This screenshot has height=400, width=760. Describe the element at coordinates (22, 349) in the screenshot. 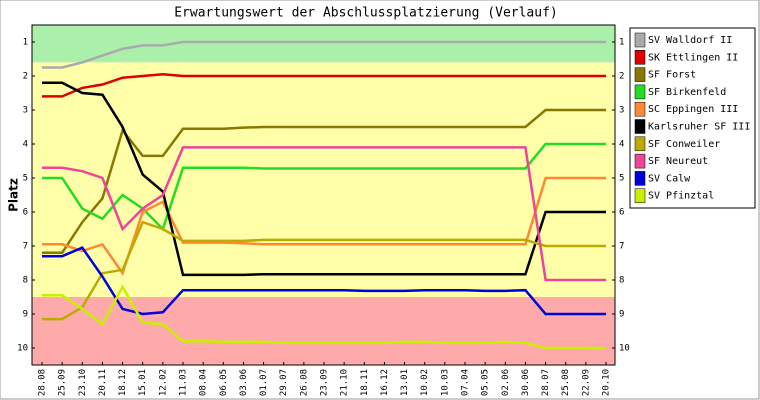

I see `y-tick-label: 10` at that location.